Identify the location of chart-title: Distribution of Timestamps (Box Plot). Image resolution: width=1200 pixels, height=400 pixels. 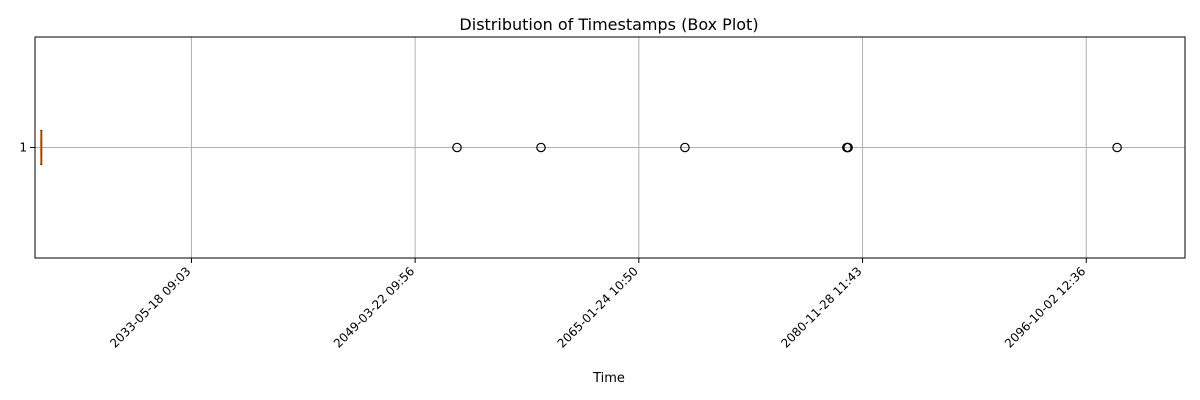
(608, 24).